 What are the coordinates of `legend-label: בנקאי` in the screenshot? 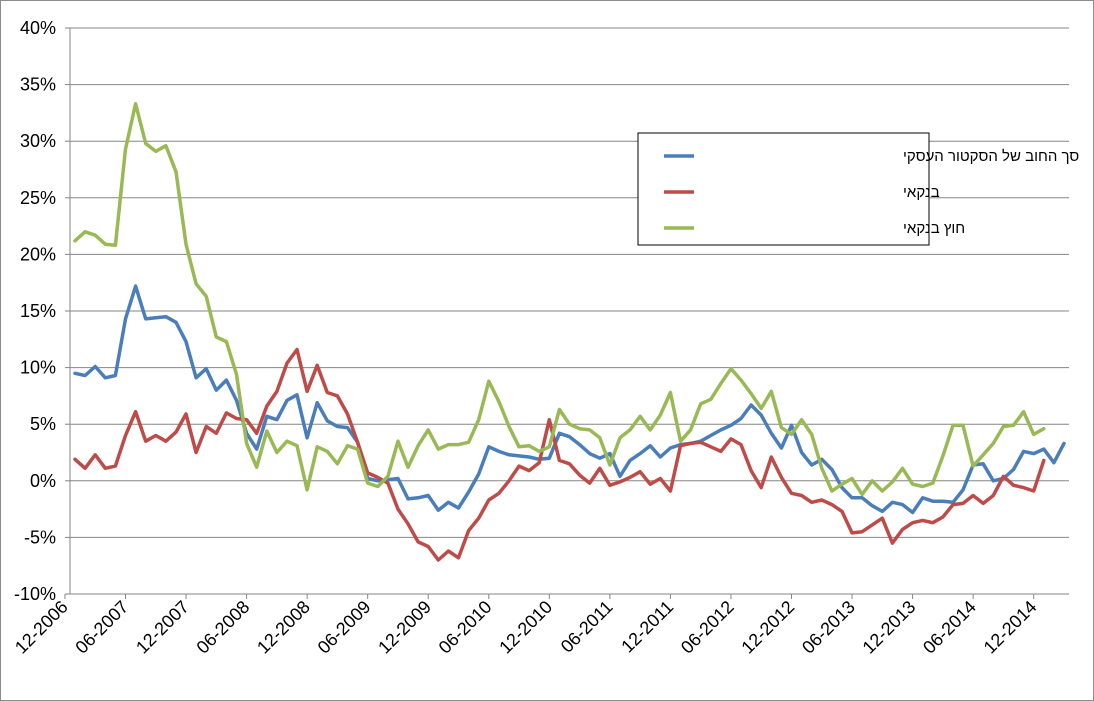 It's located at (921, 192).